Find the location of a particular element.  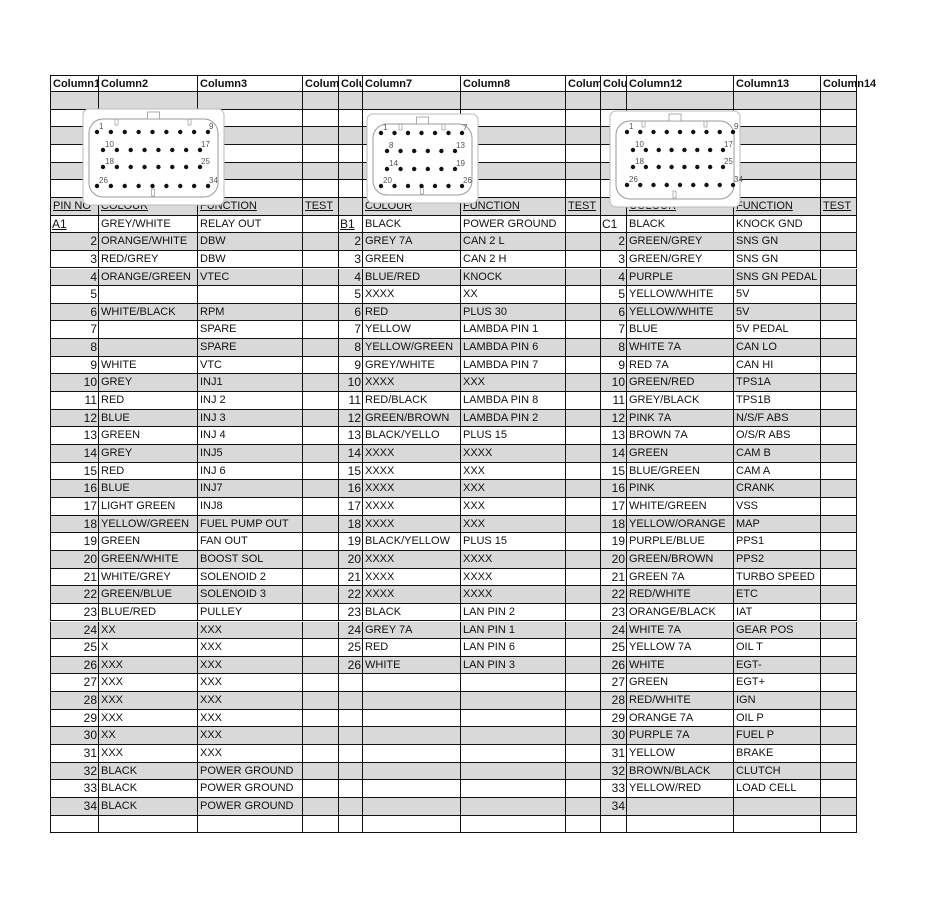

wire-colour: GREY 7A is located at coordinates (411, 241).